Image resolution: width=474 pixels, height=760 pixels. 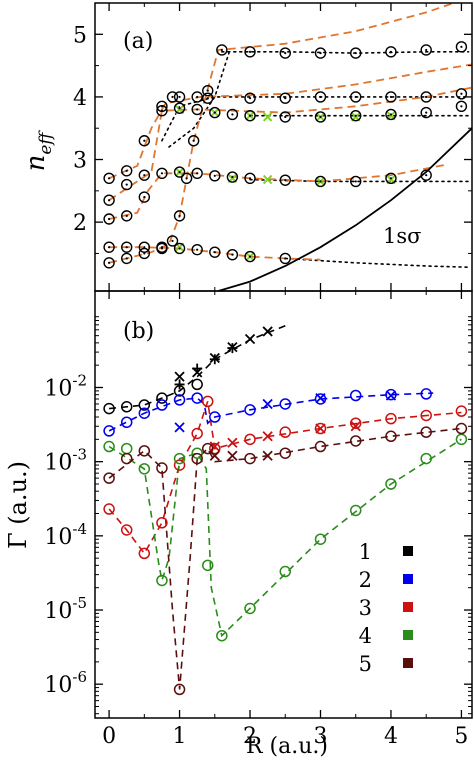 I want to click on x-tick-label-1: 1, so click(x=180, y=736).